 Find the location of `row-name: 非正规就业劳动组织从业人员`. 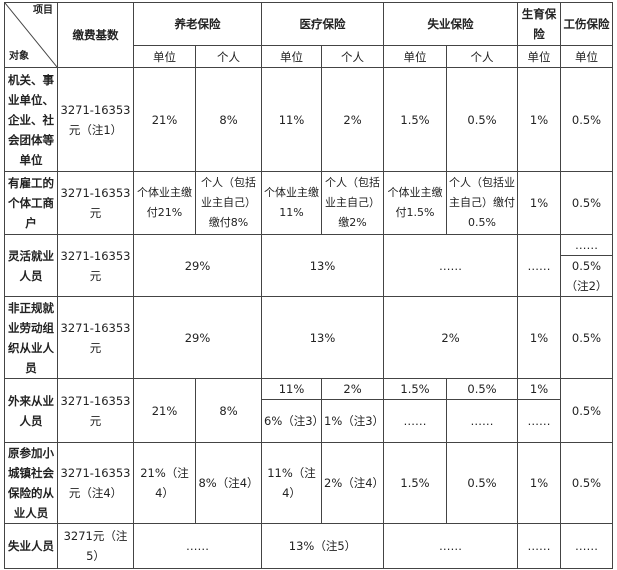

row-name: 非正规就业劳动组织从业人员 is located at coordinates (31, 337).